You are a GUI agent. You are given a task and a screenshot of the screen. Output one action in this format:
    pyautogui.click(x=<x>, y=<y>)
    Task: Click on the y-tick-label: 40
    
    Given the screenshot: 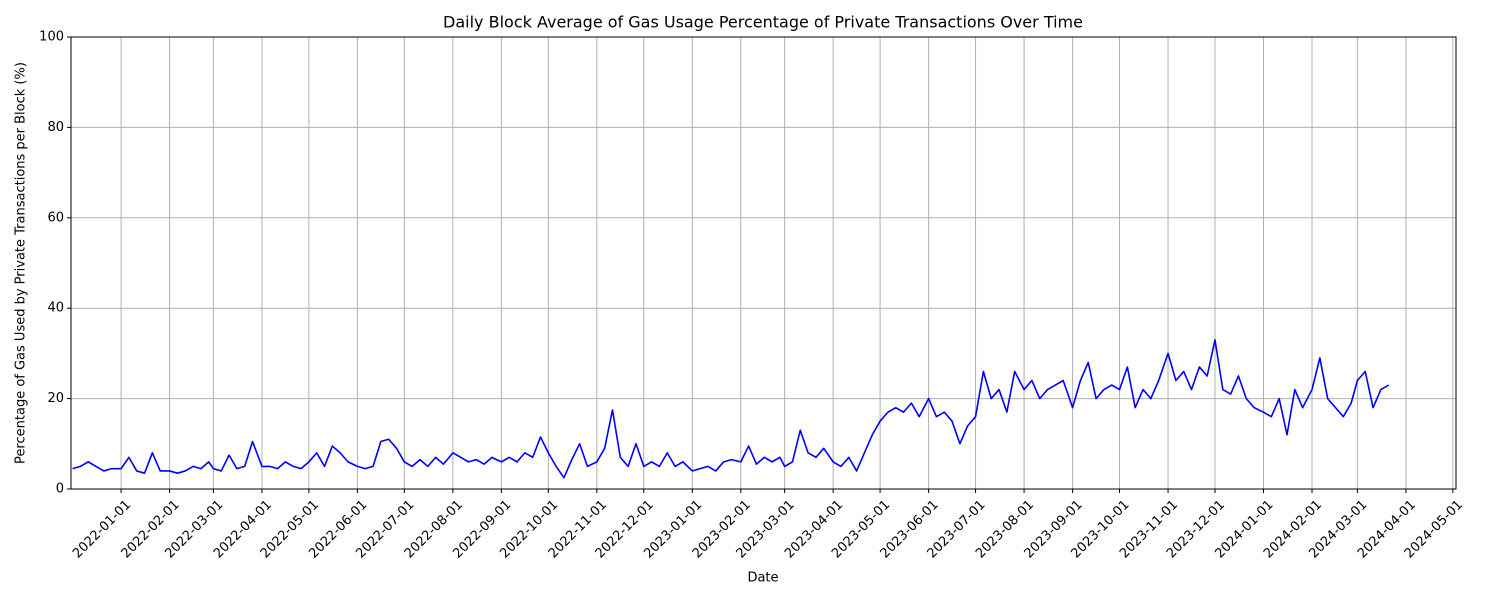 What is the action you would take?
    pyautogui.click(x=55, y=308)
    